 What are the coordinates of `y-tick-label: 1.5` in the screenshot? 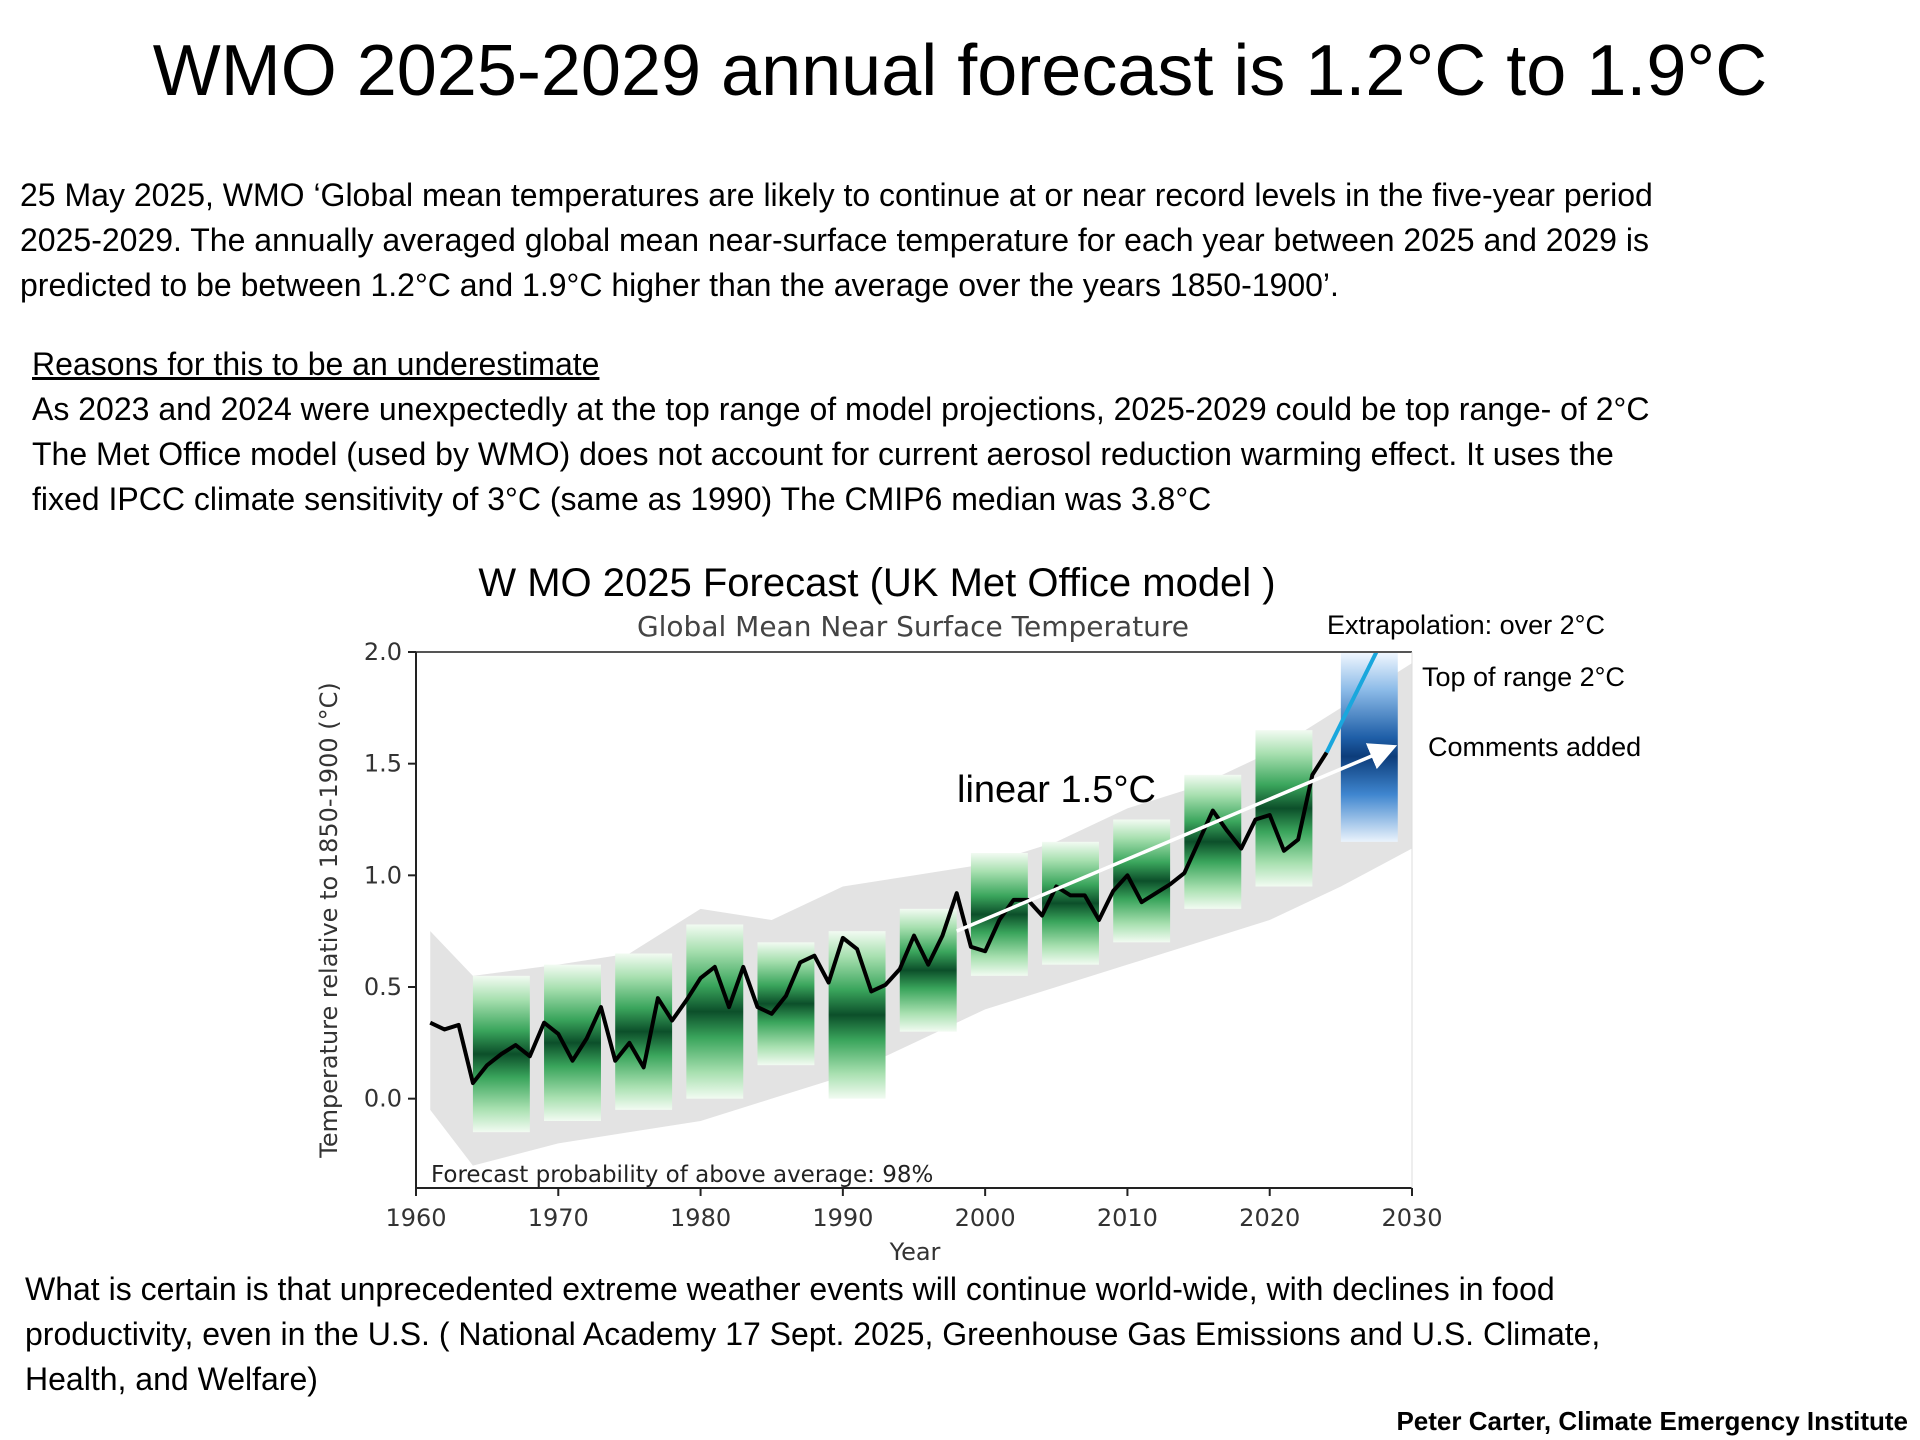 It's located at (383, 764).